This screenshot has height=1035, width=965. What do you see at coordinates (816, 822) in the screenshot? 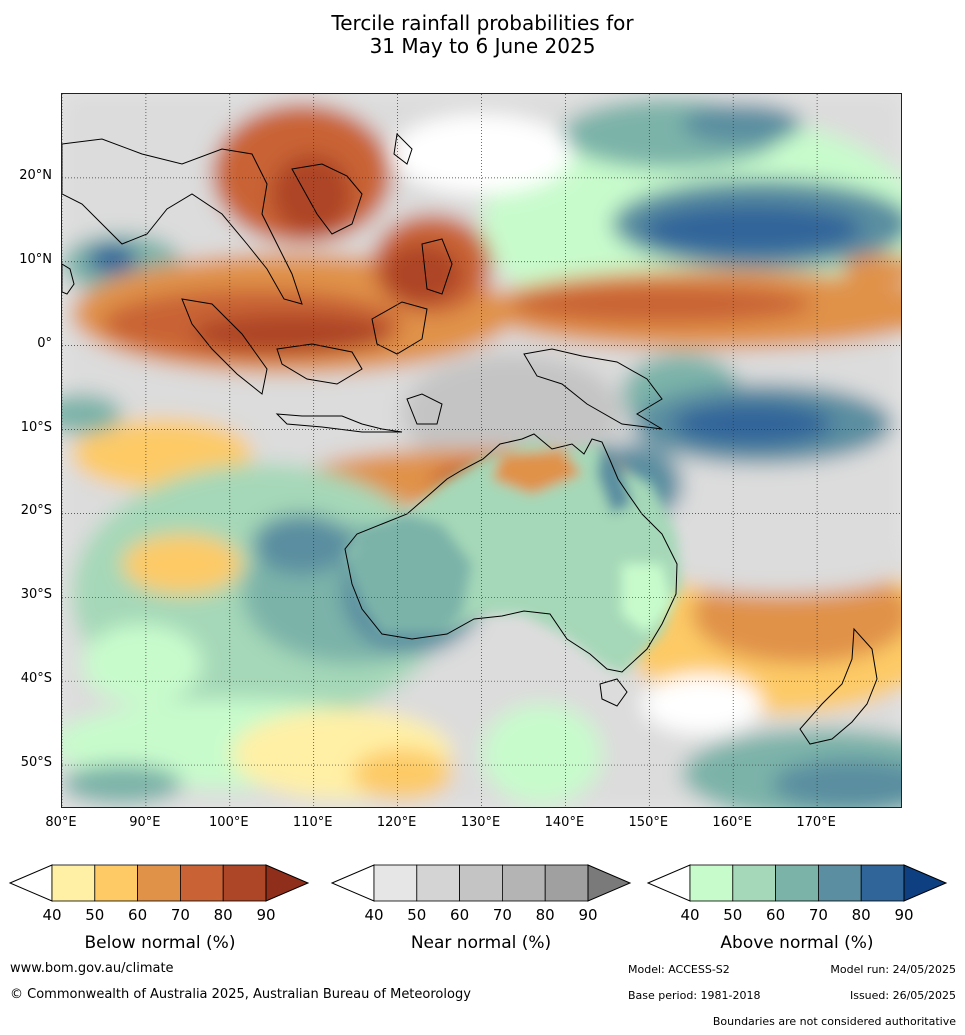
I see `longitude-label: 170°E` at bounding box center [816, 822].